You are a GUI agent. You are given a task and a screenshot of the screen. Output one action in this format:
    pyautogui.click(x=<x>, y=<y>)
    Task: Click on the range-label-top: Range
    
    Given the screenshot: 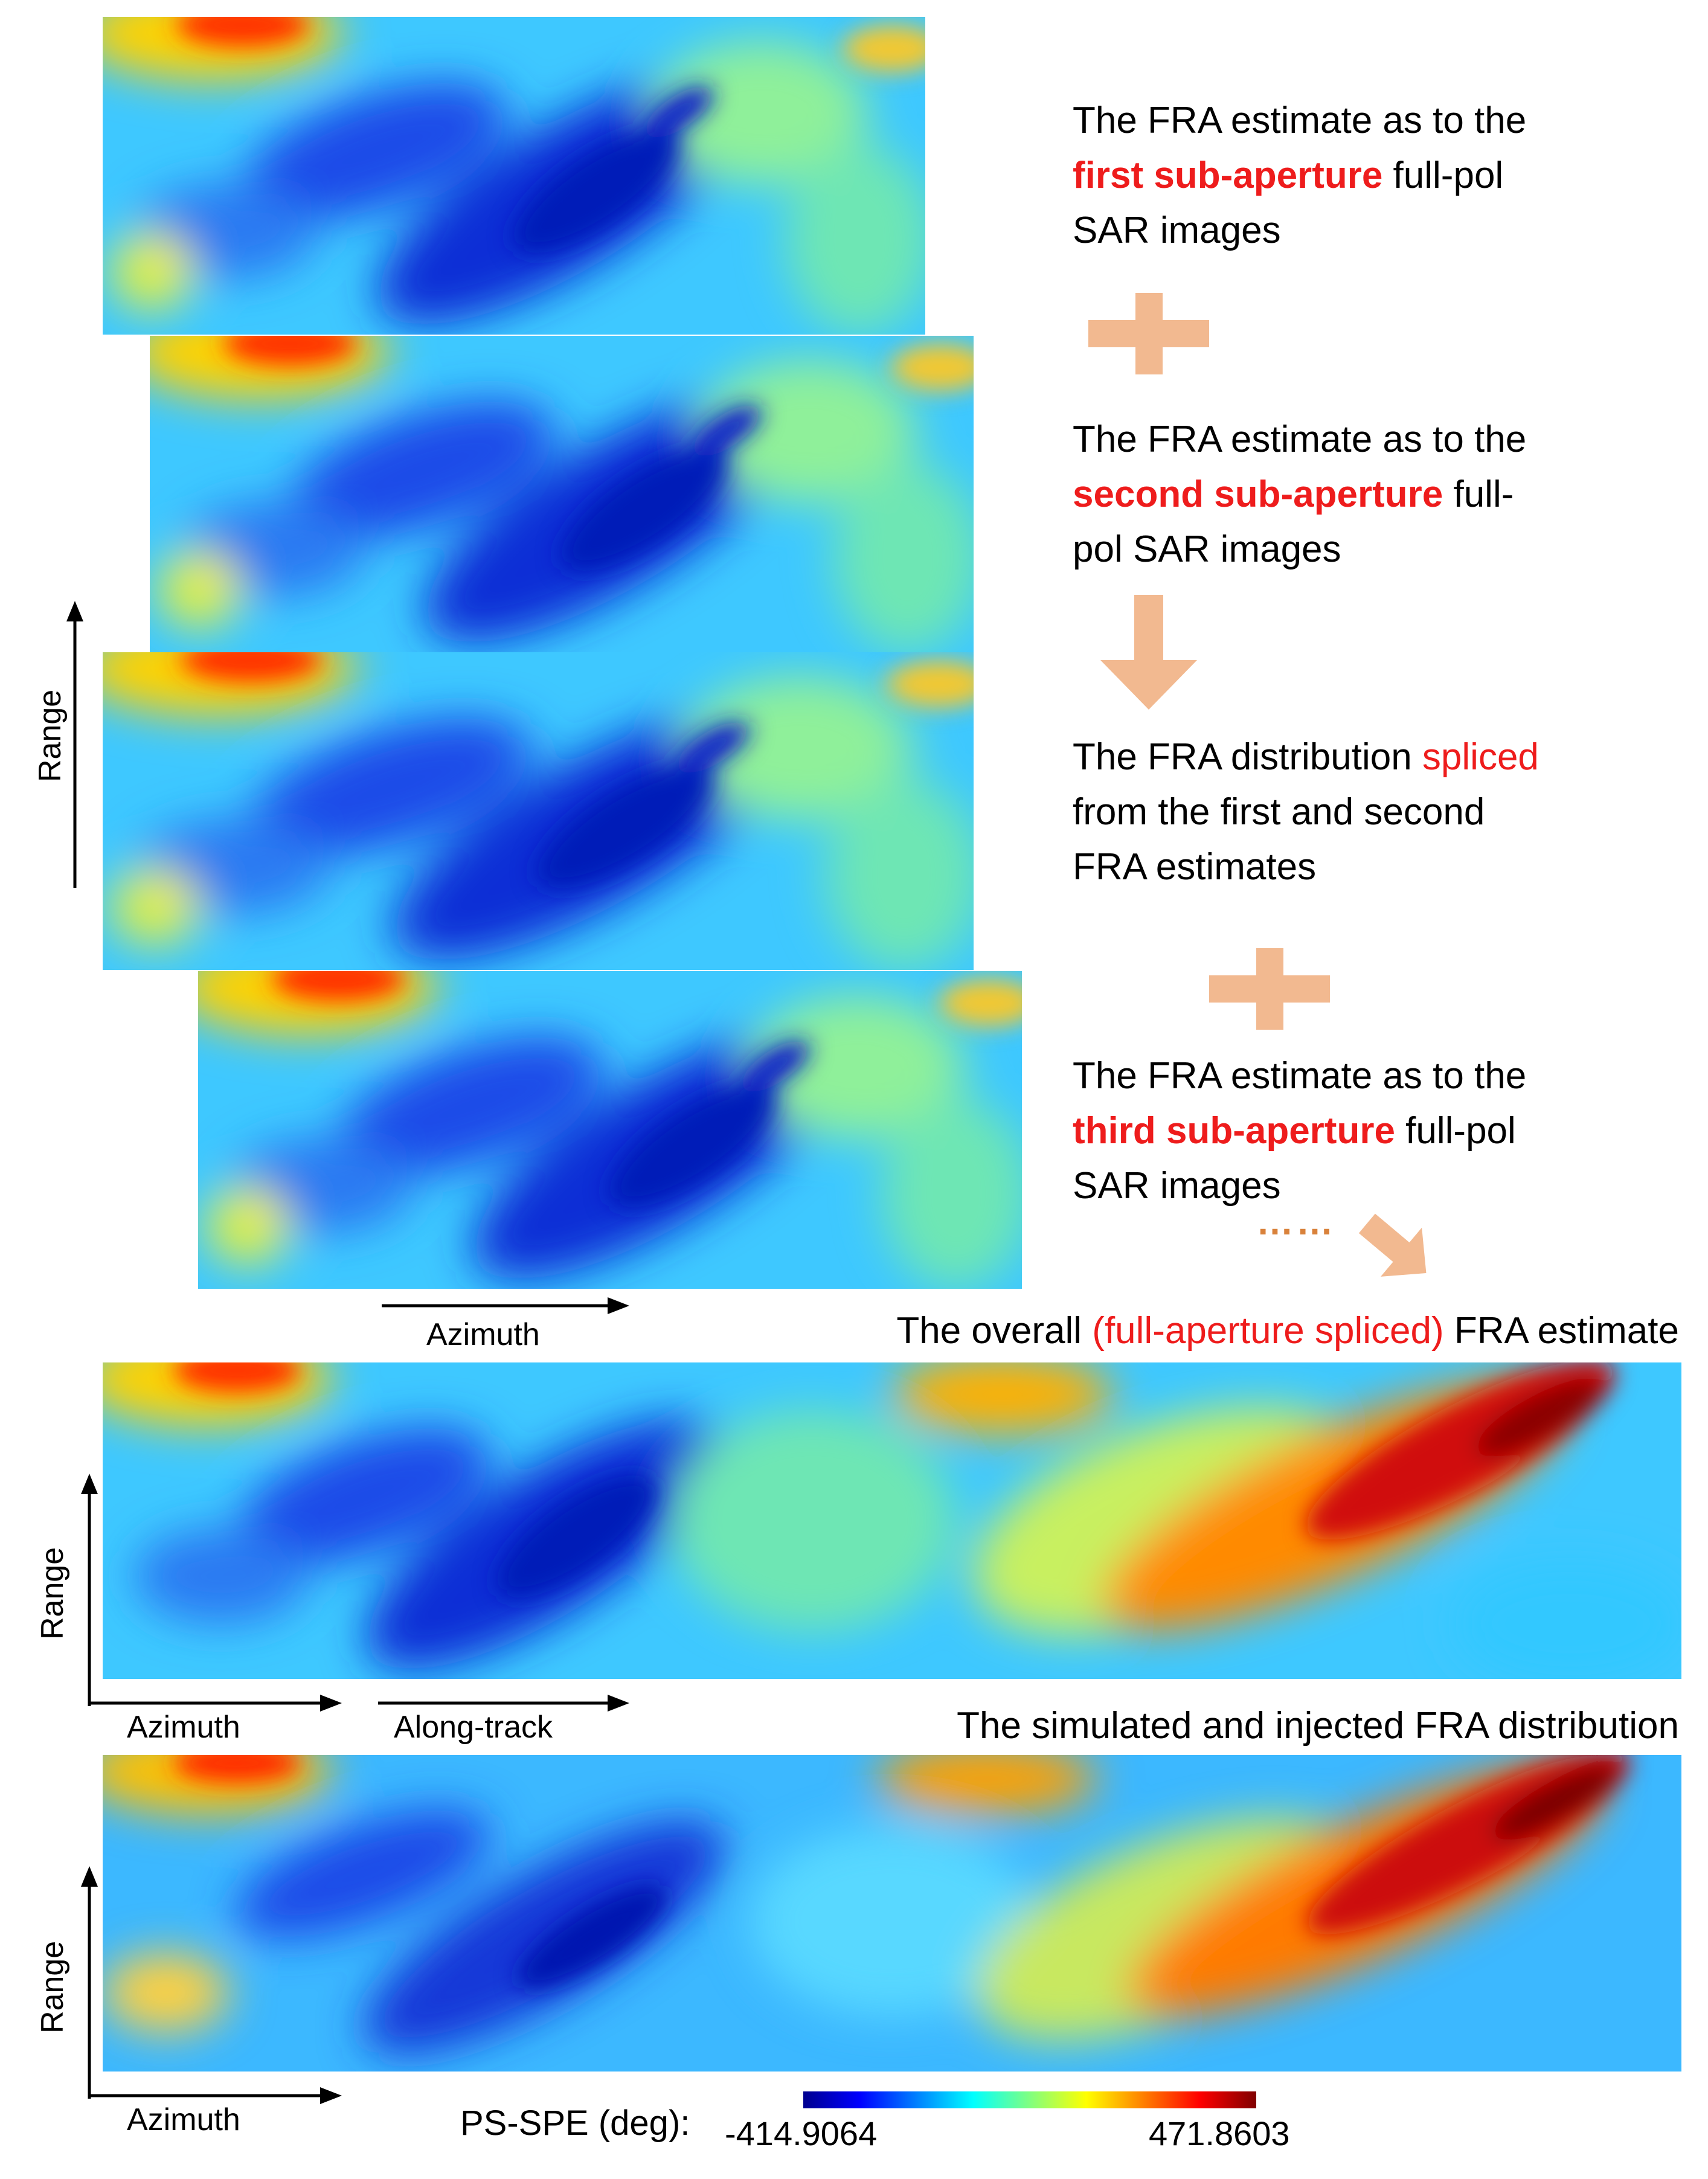 What is the action you would take?
    pyautogui.click(x=50, y=735)
    